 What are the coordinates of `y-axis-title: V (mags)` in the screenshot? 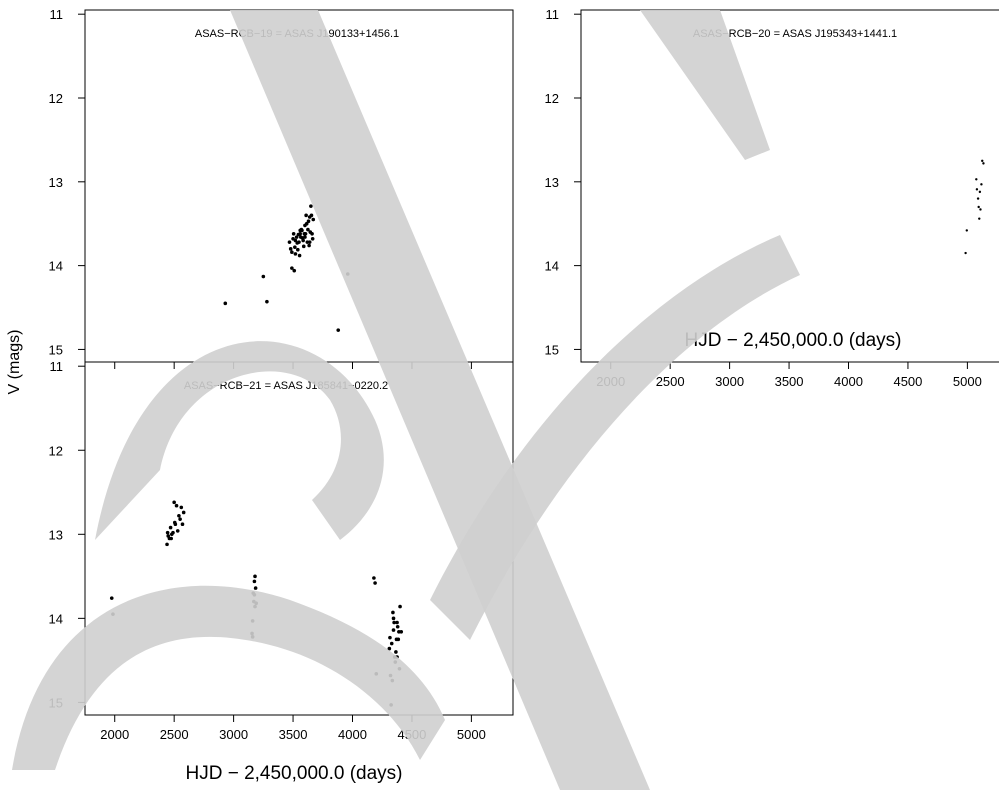 It's located at (14, 362).